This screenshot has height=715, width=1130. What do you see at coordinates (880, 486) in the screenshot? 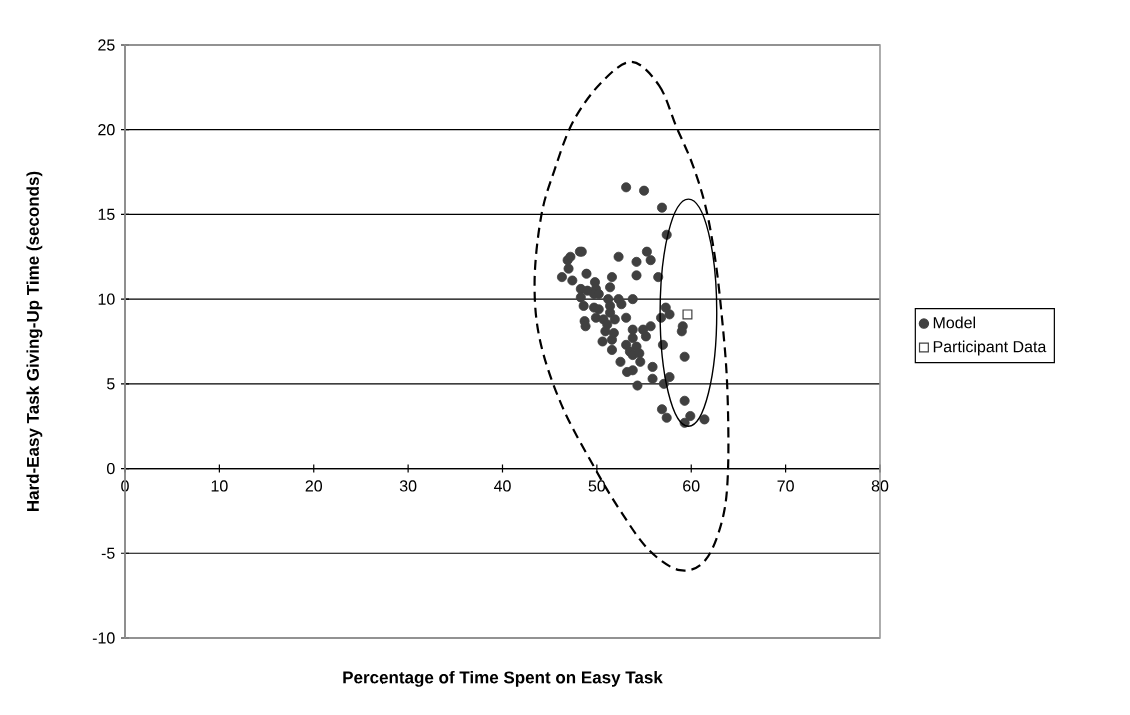
I see `x-tick-label: 80` at bounding box center [880, 486].